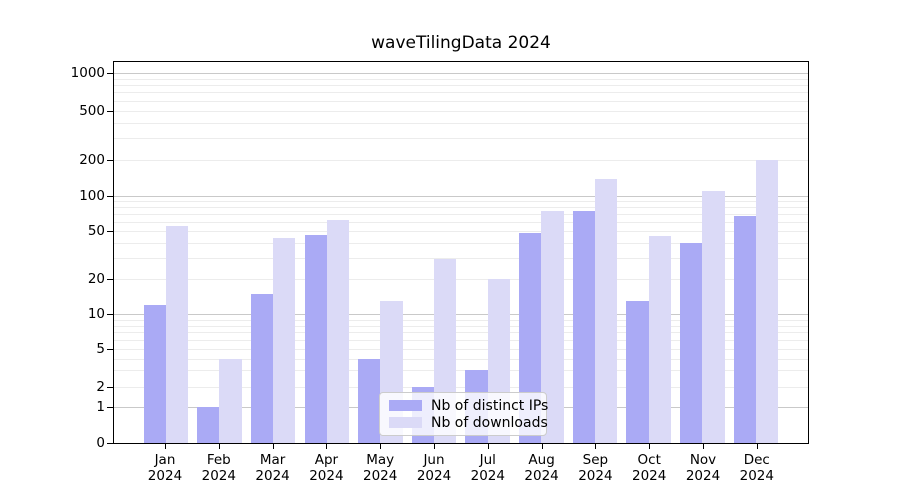 The height and width of the screenshot is (500, 900). Describe the element at coordinates (92, 160) in the screenshot. I see `y-tick-label: 200` at that location.